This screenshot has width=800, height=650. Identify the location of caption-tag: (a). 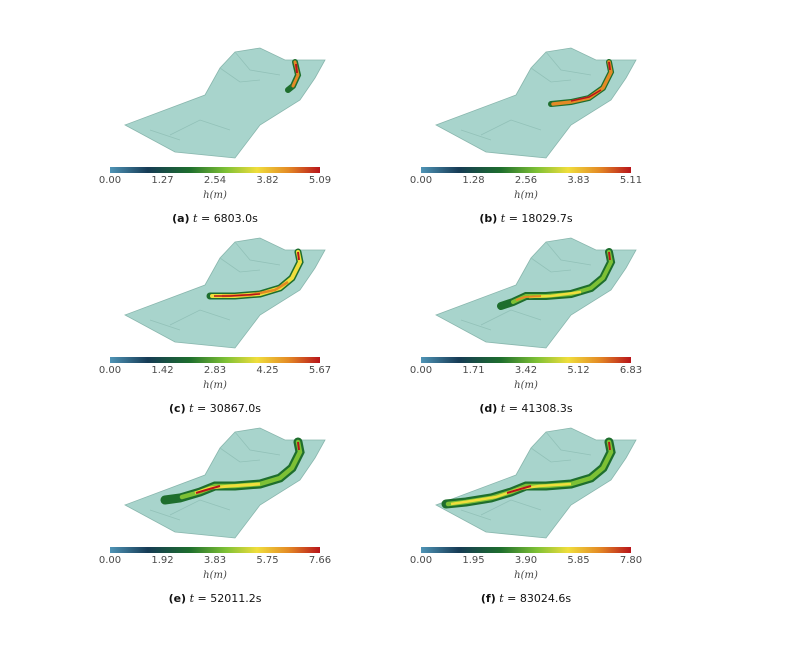
(181, 218).